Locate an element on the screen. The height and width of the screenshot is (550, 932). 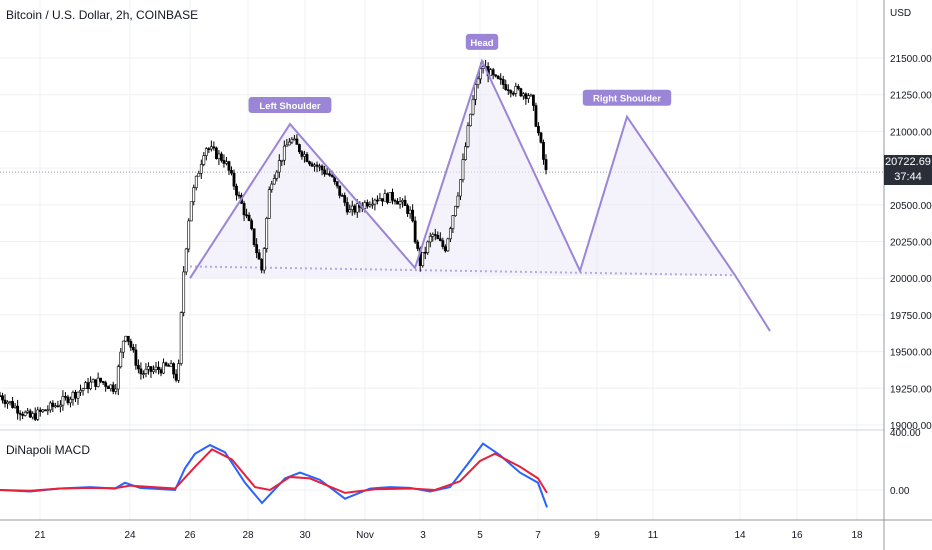
price-tick-label: 21500.00 is located at coordinates (911, 59).